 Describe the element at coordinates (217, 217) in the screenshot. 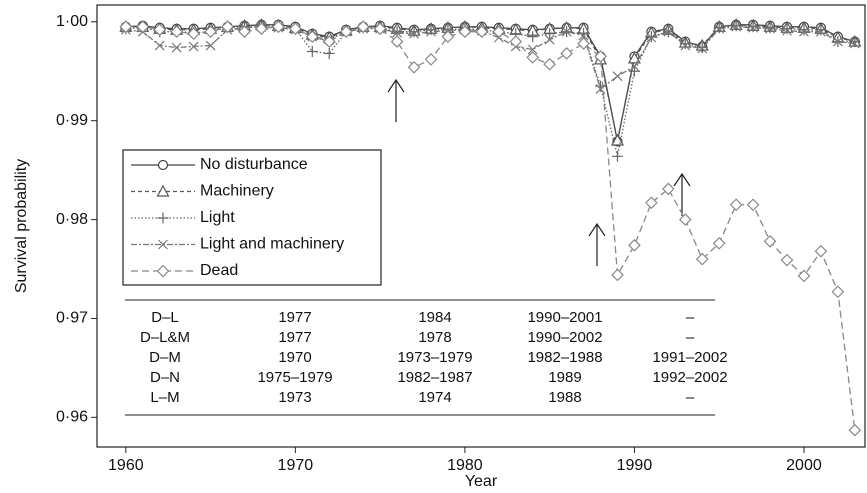

I see `legend-label: Light` at that location.